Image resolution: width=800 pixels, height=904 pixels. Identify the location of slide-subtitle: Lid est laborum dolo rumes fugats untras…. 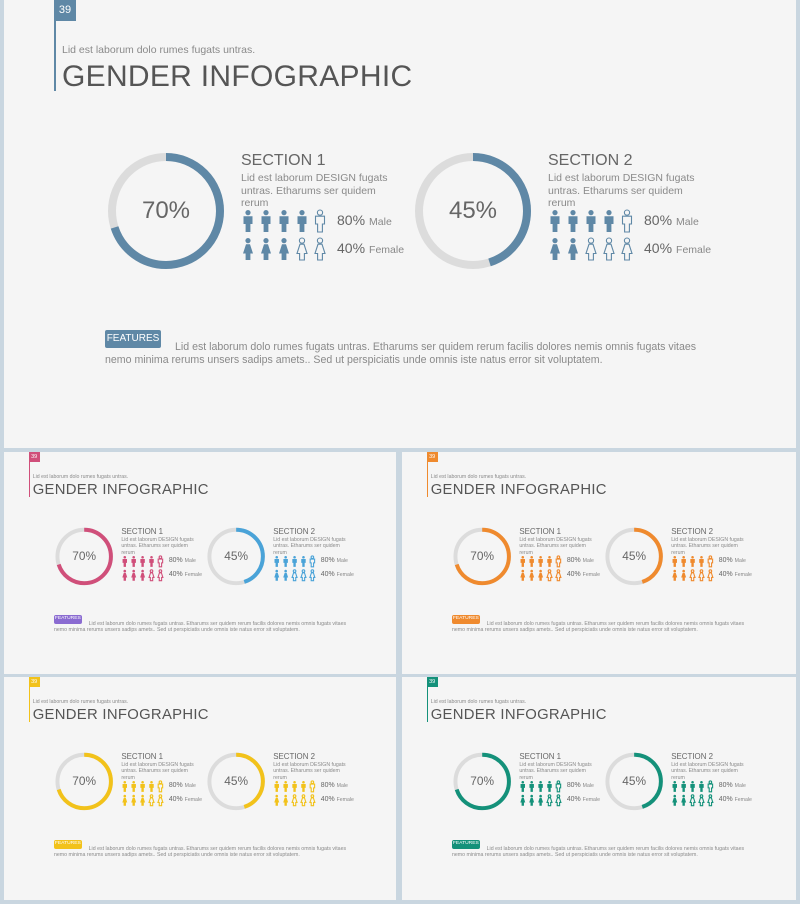
(159, 50).